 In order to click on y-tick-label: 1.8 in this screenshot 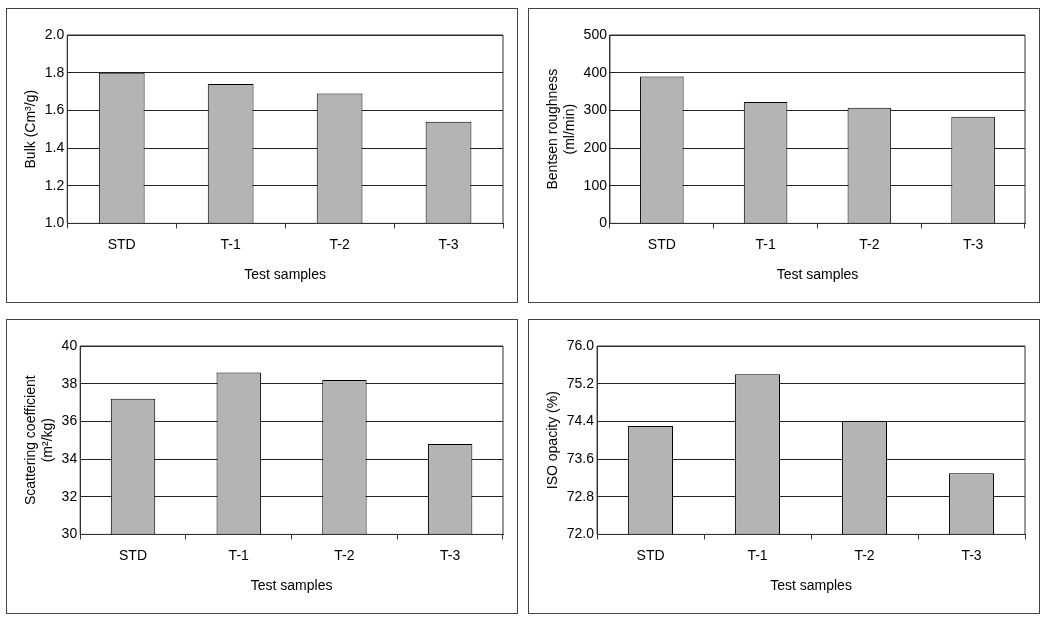, I will do `click(54, 71)`.